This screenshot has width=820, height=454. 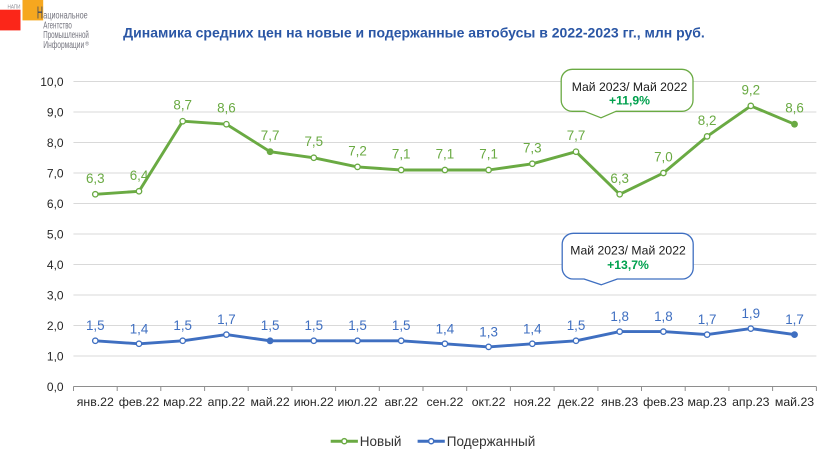 I want to click on svg-text: 3,0, so click(x=55, y=295).